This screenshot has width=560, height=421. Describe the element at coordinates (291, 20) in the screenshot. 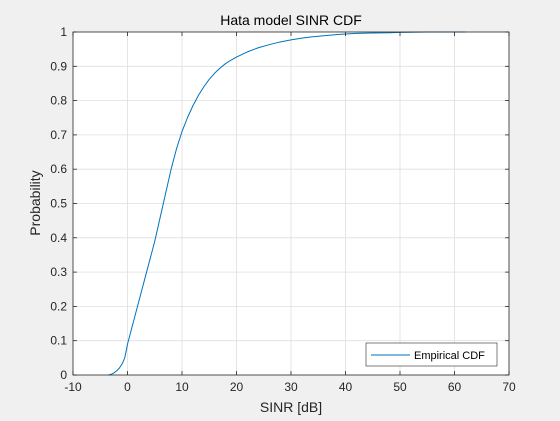

I see `chart-title: Hata model SINR CDF` at that location.